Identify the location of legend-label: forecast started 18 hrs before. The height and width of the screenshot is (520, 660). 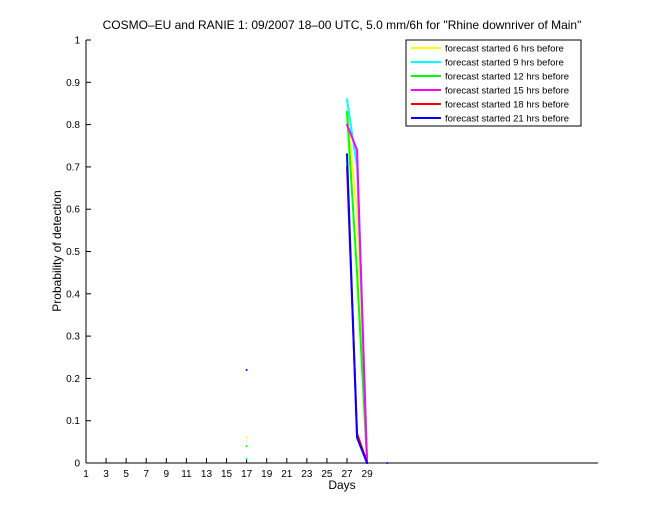
(507, 105).